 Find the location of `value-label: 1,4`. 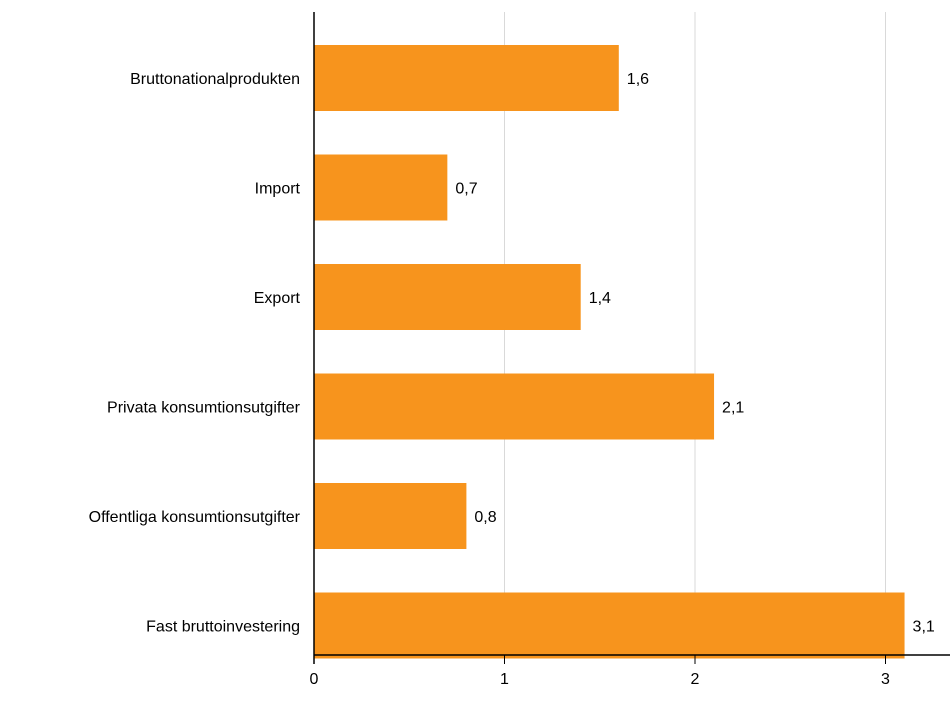

value-label: 1,4 is located at coordinates (600, 298).